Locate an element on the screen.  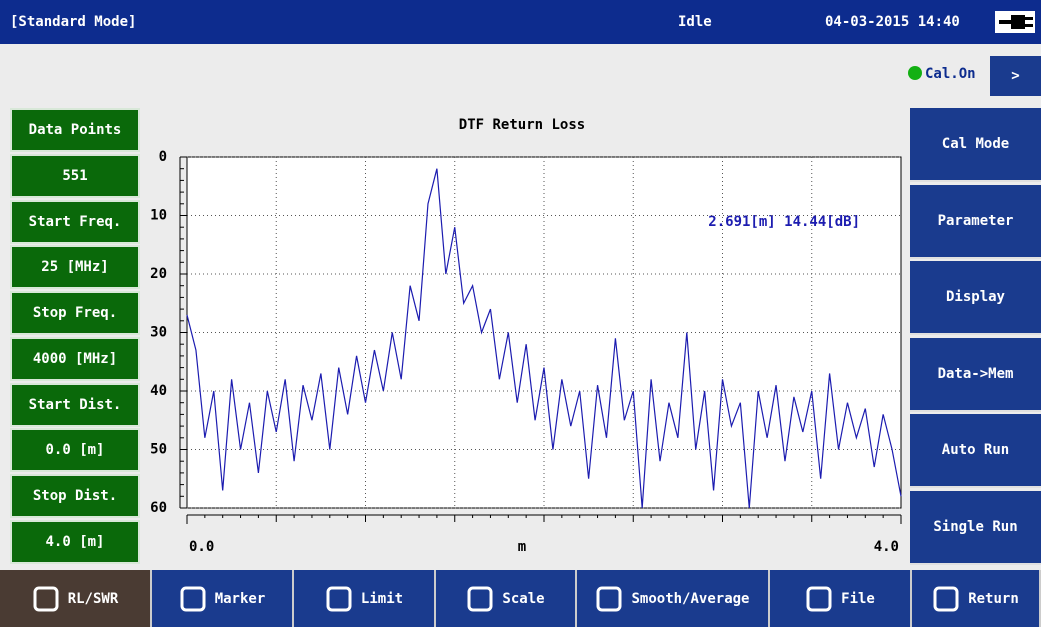
menu-button: Data->Mem is located at coordinates (975, 374).